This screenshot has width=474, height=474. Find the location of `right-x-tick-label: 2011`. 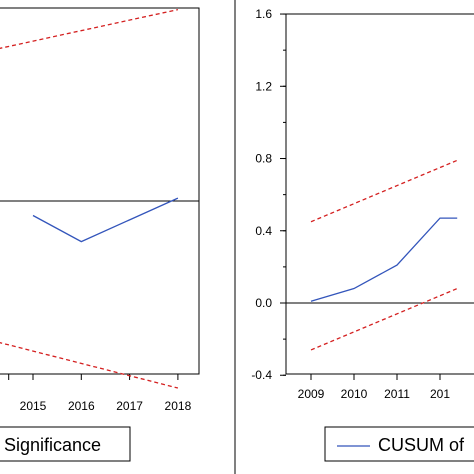

right-x-tick-label: 2011 is located at coordinates (397, 394).